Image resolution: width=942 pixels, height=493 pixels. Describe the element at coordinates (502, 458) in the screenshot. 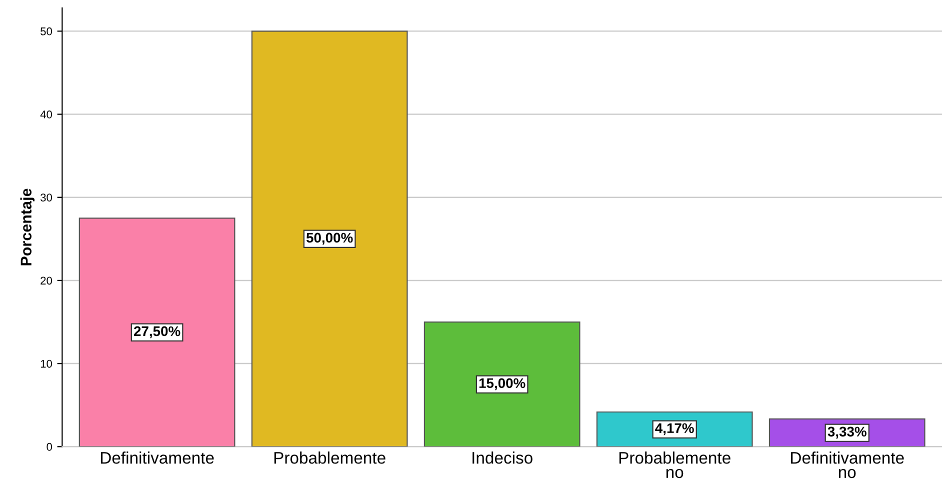

I see `x-tick-label: Indeciso` at that location.